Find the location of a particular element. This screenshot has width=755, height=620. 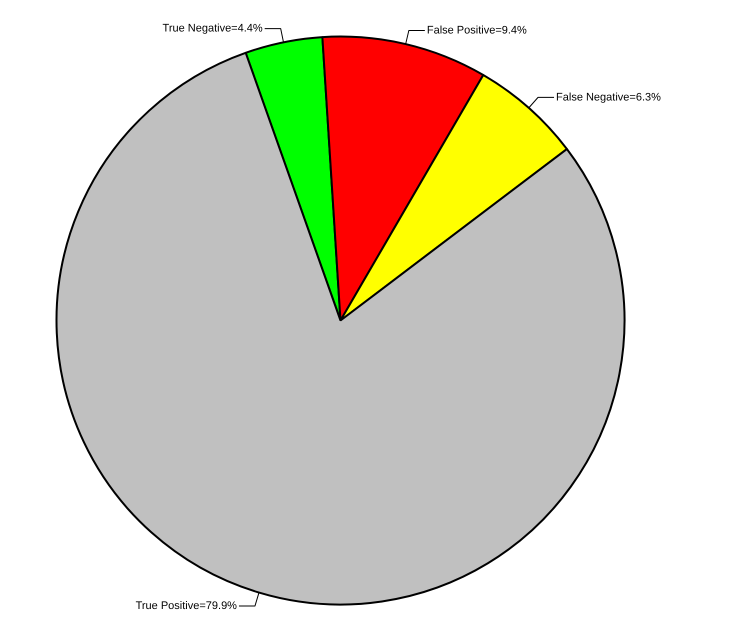

slice-label: False Positive=9.4% is located at coordinates (477, 30).